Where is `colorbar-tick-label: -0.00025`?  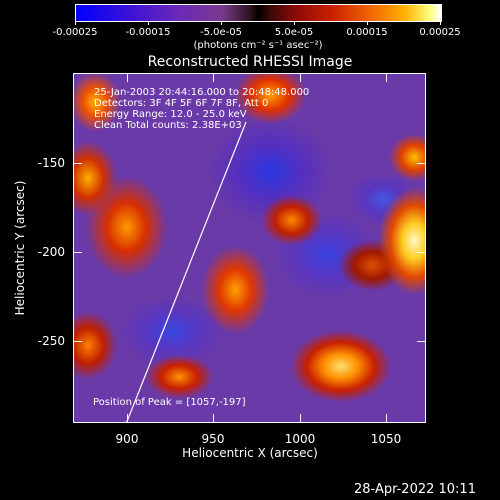
colorbar-tick-label: -0.00025 is located at coordinates (75, 32).